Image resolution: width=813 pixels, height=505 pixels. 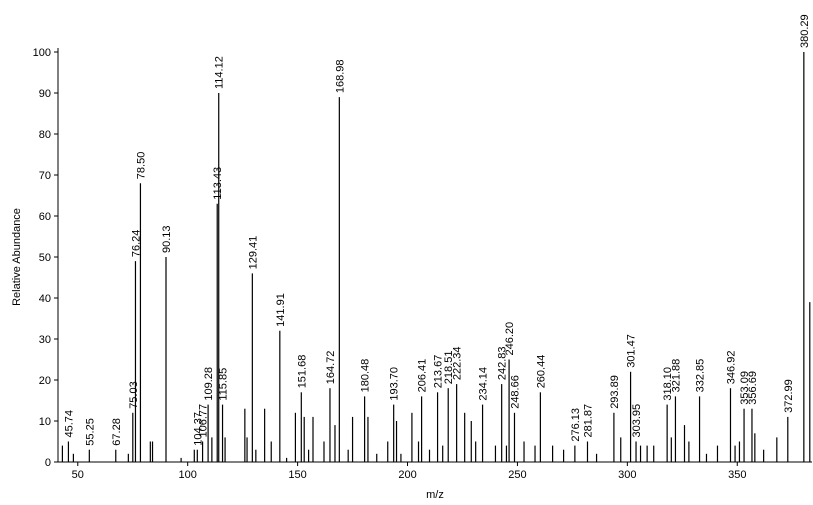 What do you see at coordinates (167, 239) in the screenshot?
I see `peak-label: 90.13` at bounding box center [167, 239].